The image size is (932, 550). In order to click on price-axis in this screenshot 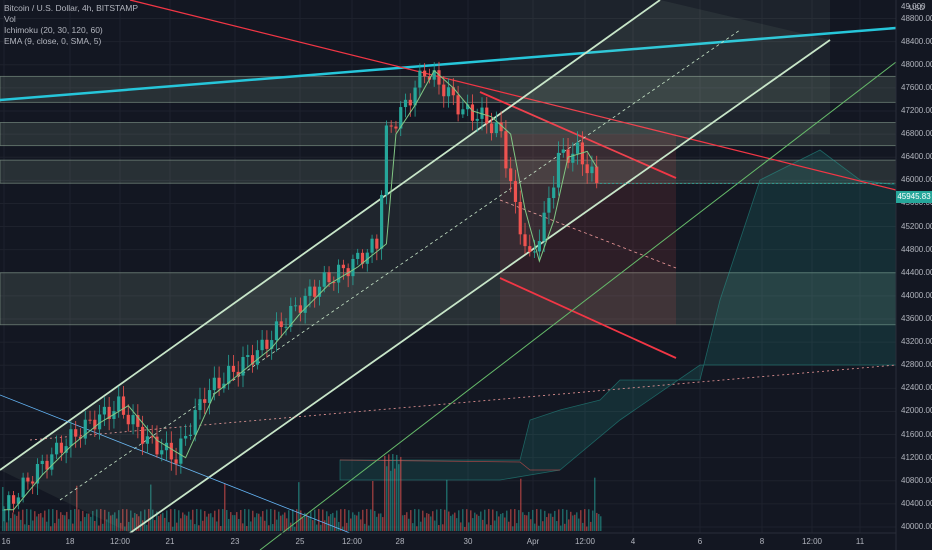, I will do `click(914, 275)`.